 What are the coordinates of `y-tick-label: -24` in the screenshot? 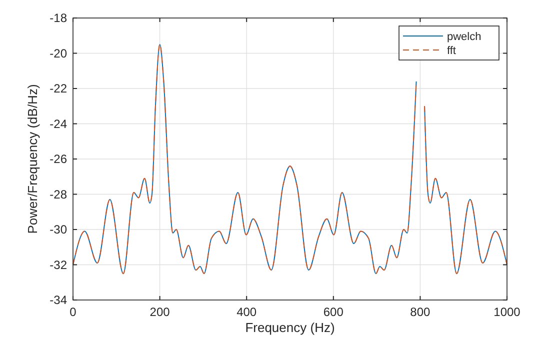 It's located at (59, 123).